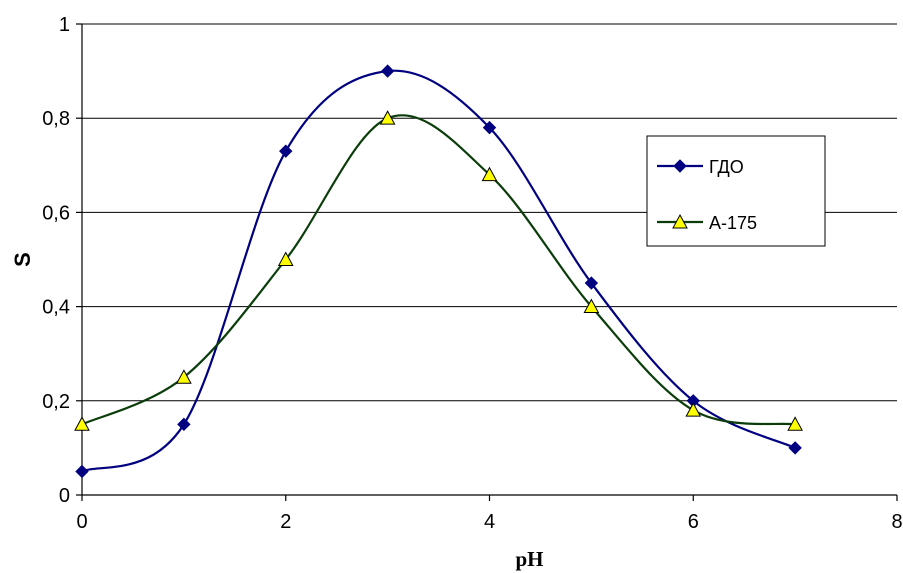 Image resolution: width=903 pixels, height=573 pixels. Describe the element at coordinates (733, 223) in the screenshot. I see `legend-label: А-175` at that location.